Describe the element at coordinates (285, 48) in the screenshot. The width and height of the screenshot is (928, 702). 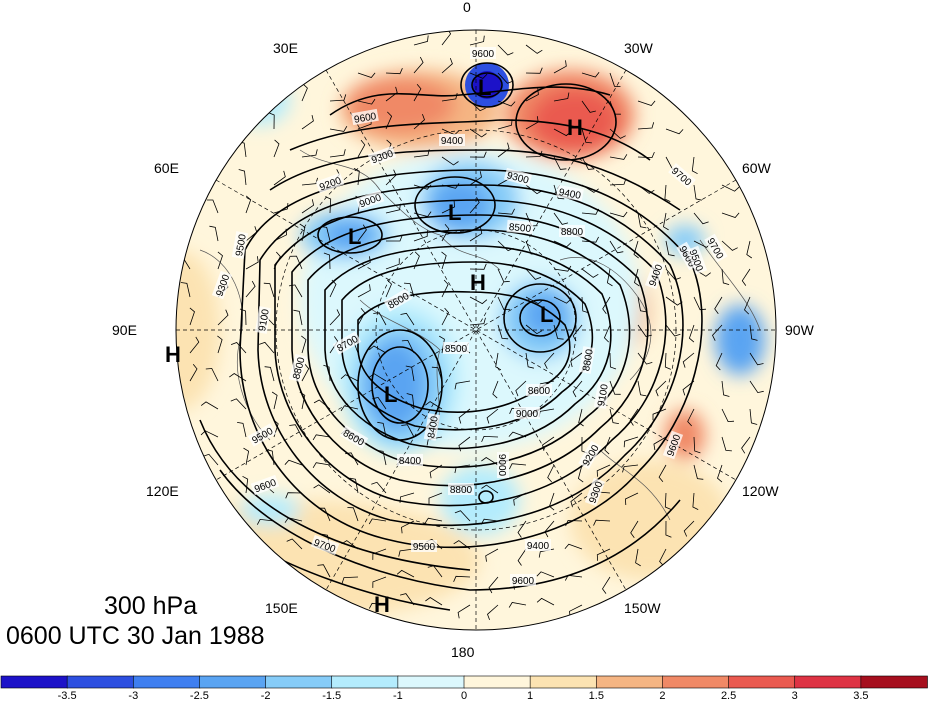
I see `lon-label-30e: 30E` at that location.